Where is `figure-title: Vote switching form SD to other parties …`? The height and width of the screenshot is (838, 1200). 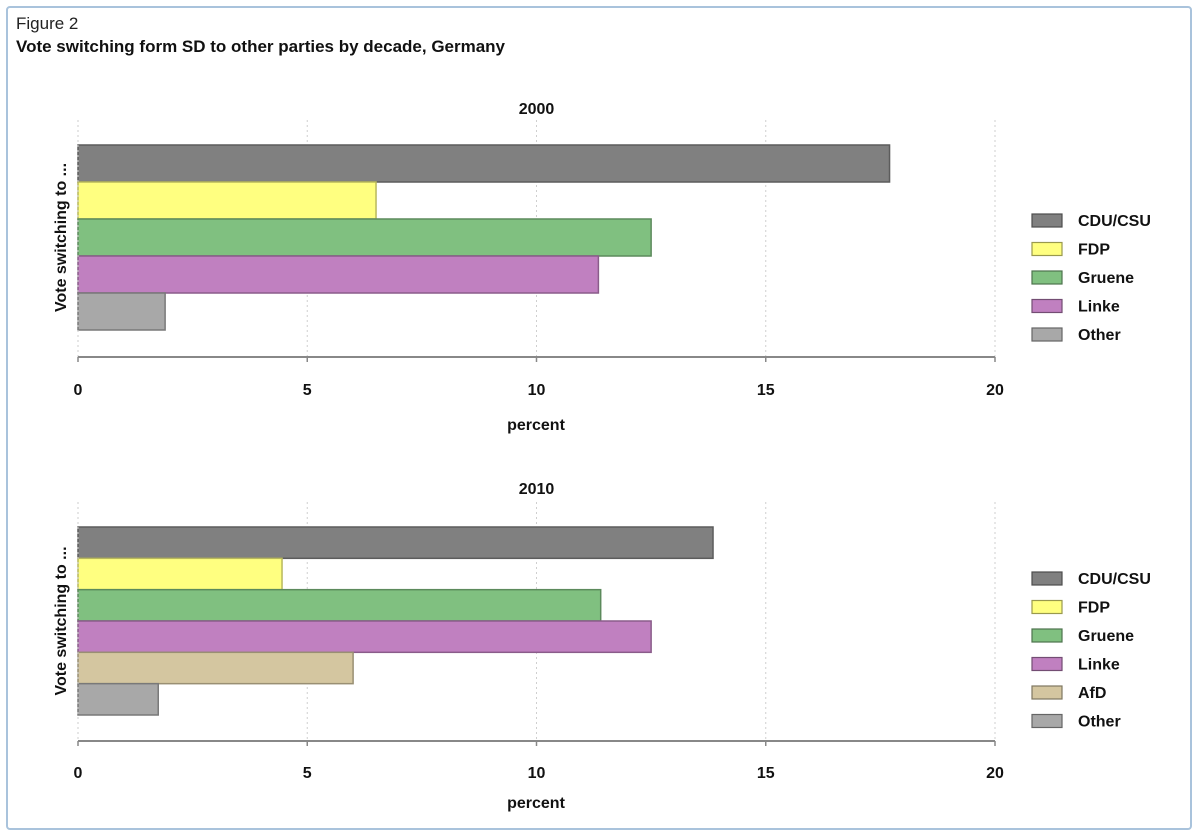
figure-title: Vote switching form SD to other parties … is located at coordinates (261, 46).